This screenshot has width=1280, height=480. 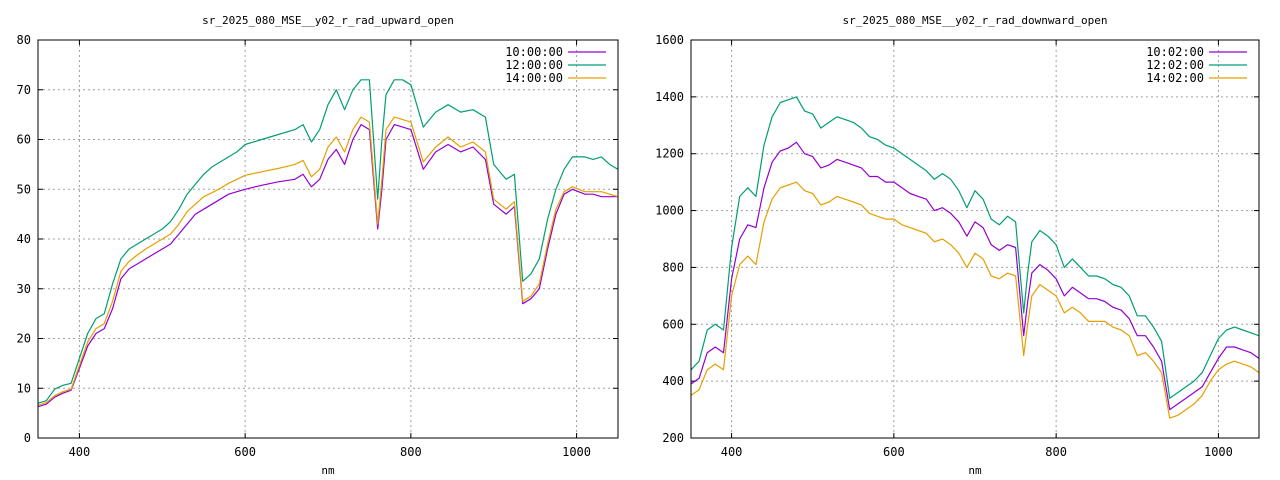 What do you see at coordinates (24, 289) in the screenshot?
I see `y-tick-label: 30` at bounding box center [24, 289].